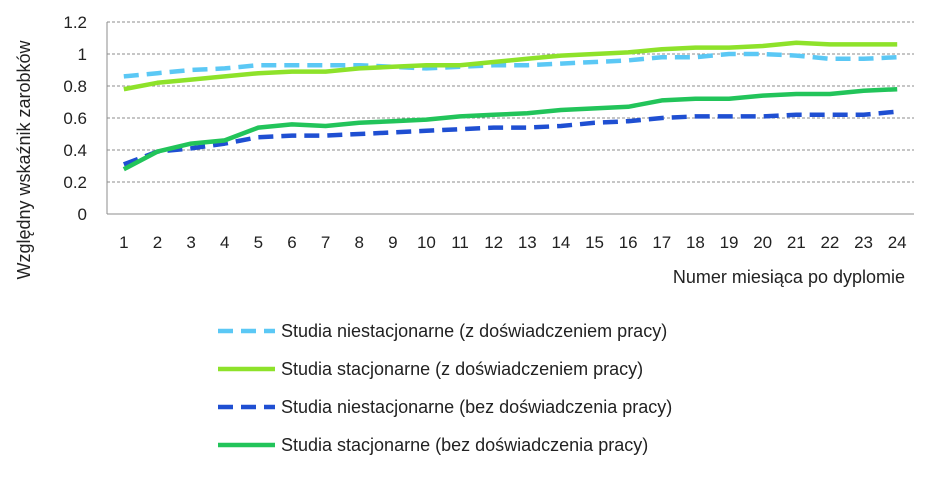 The width and height of the screenshot is (938, 483). I want to click on x-tick-label: 13, so click(527, 242).